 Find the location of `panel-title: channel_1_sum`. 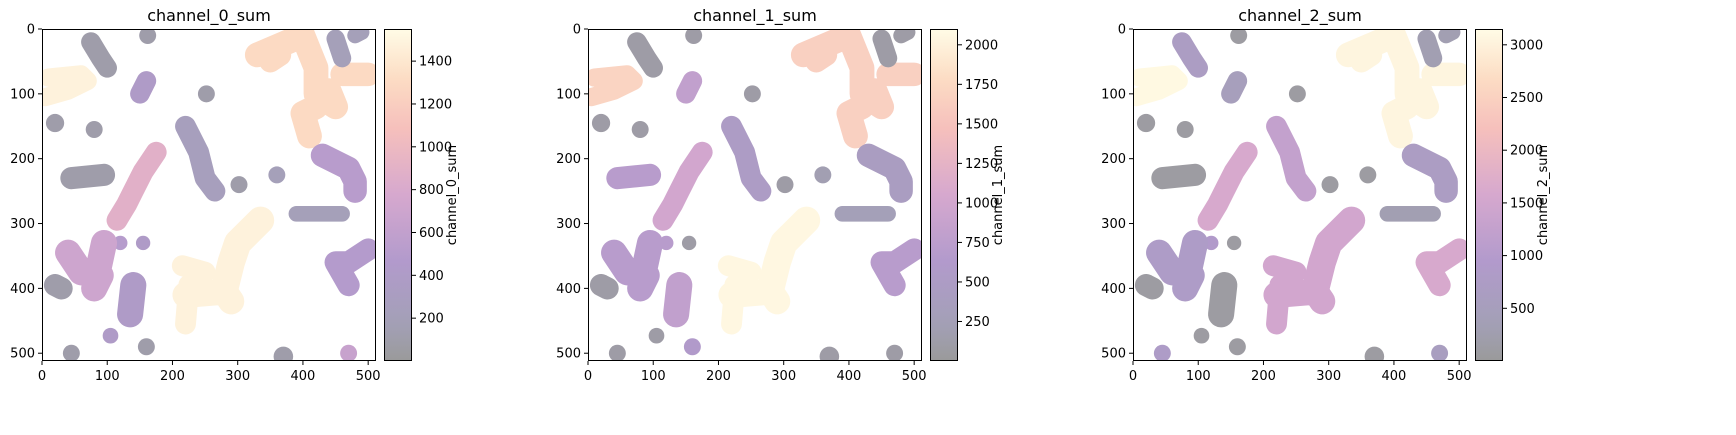

panel-title: channel_1_sum is located at coordinates (755, 16).